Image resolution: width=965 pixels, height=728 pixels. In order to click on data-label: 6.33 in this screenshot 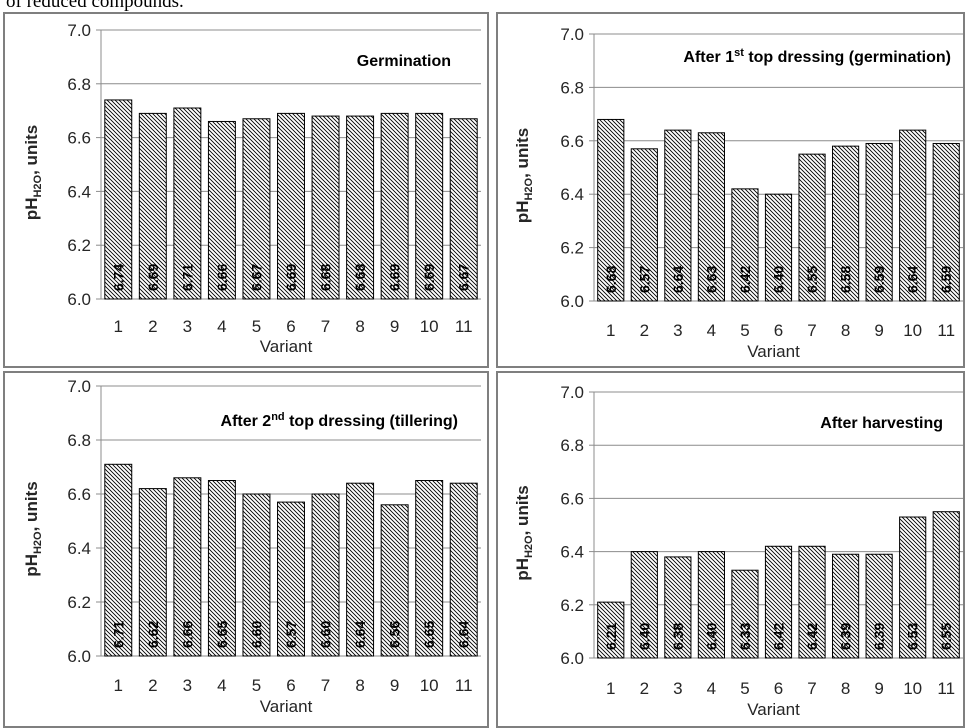, I will do `click(745, 636)`.